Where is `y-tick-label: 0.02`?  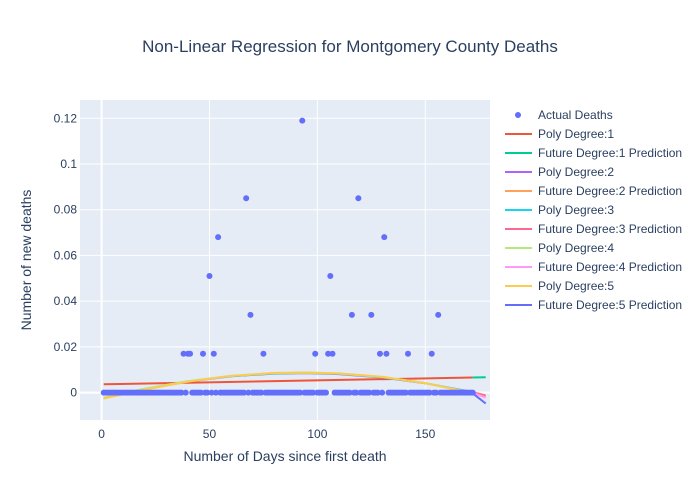 y-tick-label: 0.02 is located at coordinates (66, 347).